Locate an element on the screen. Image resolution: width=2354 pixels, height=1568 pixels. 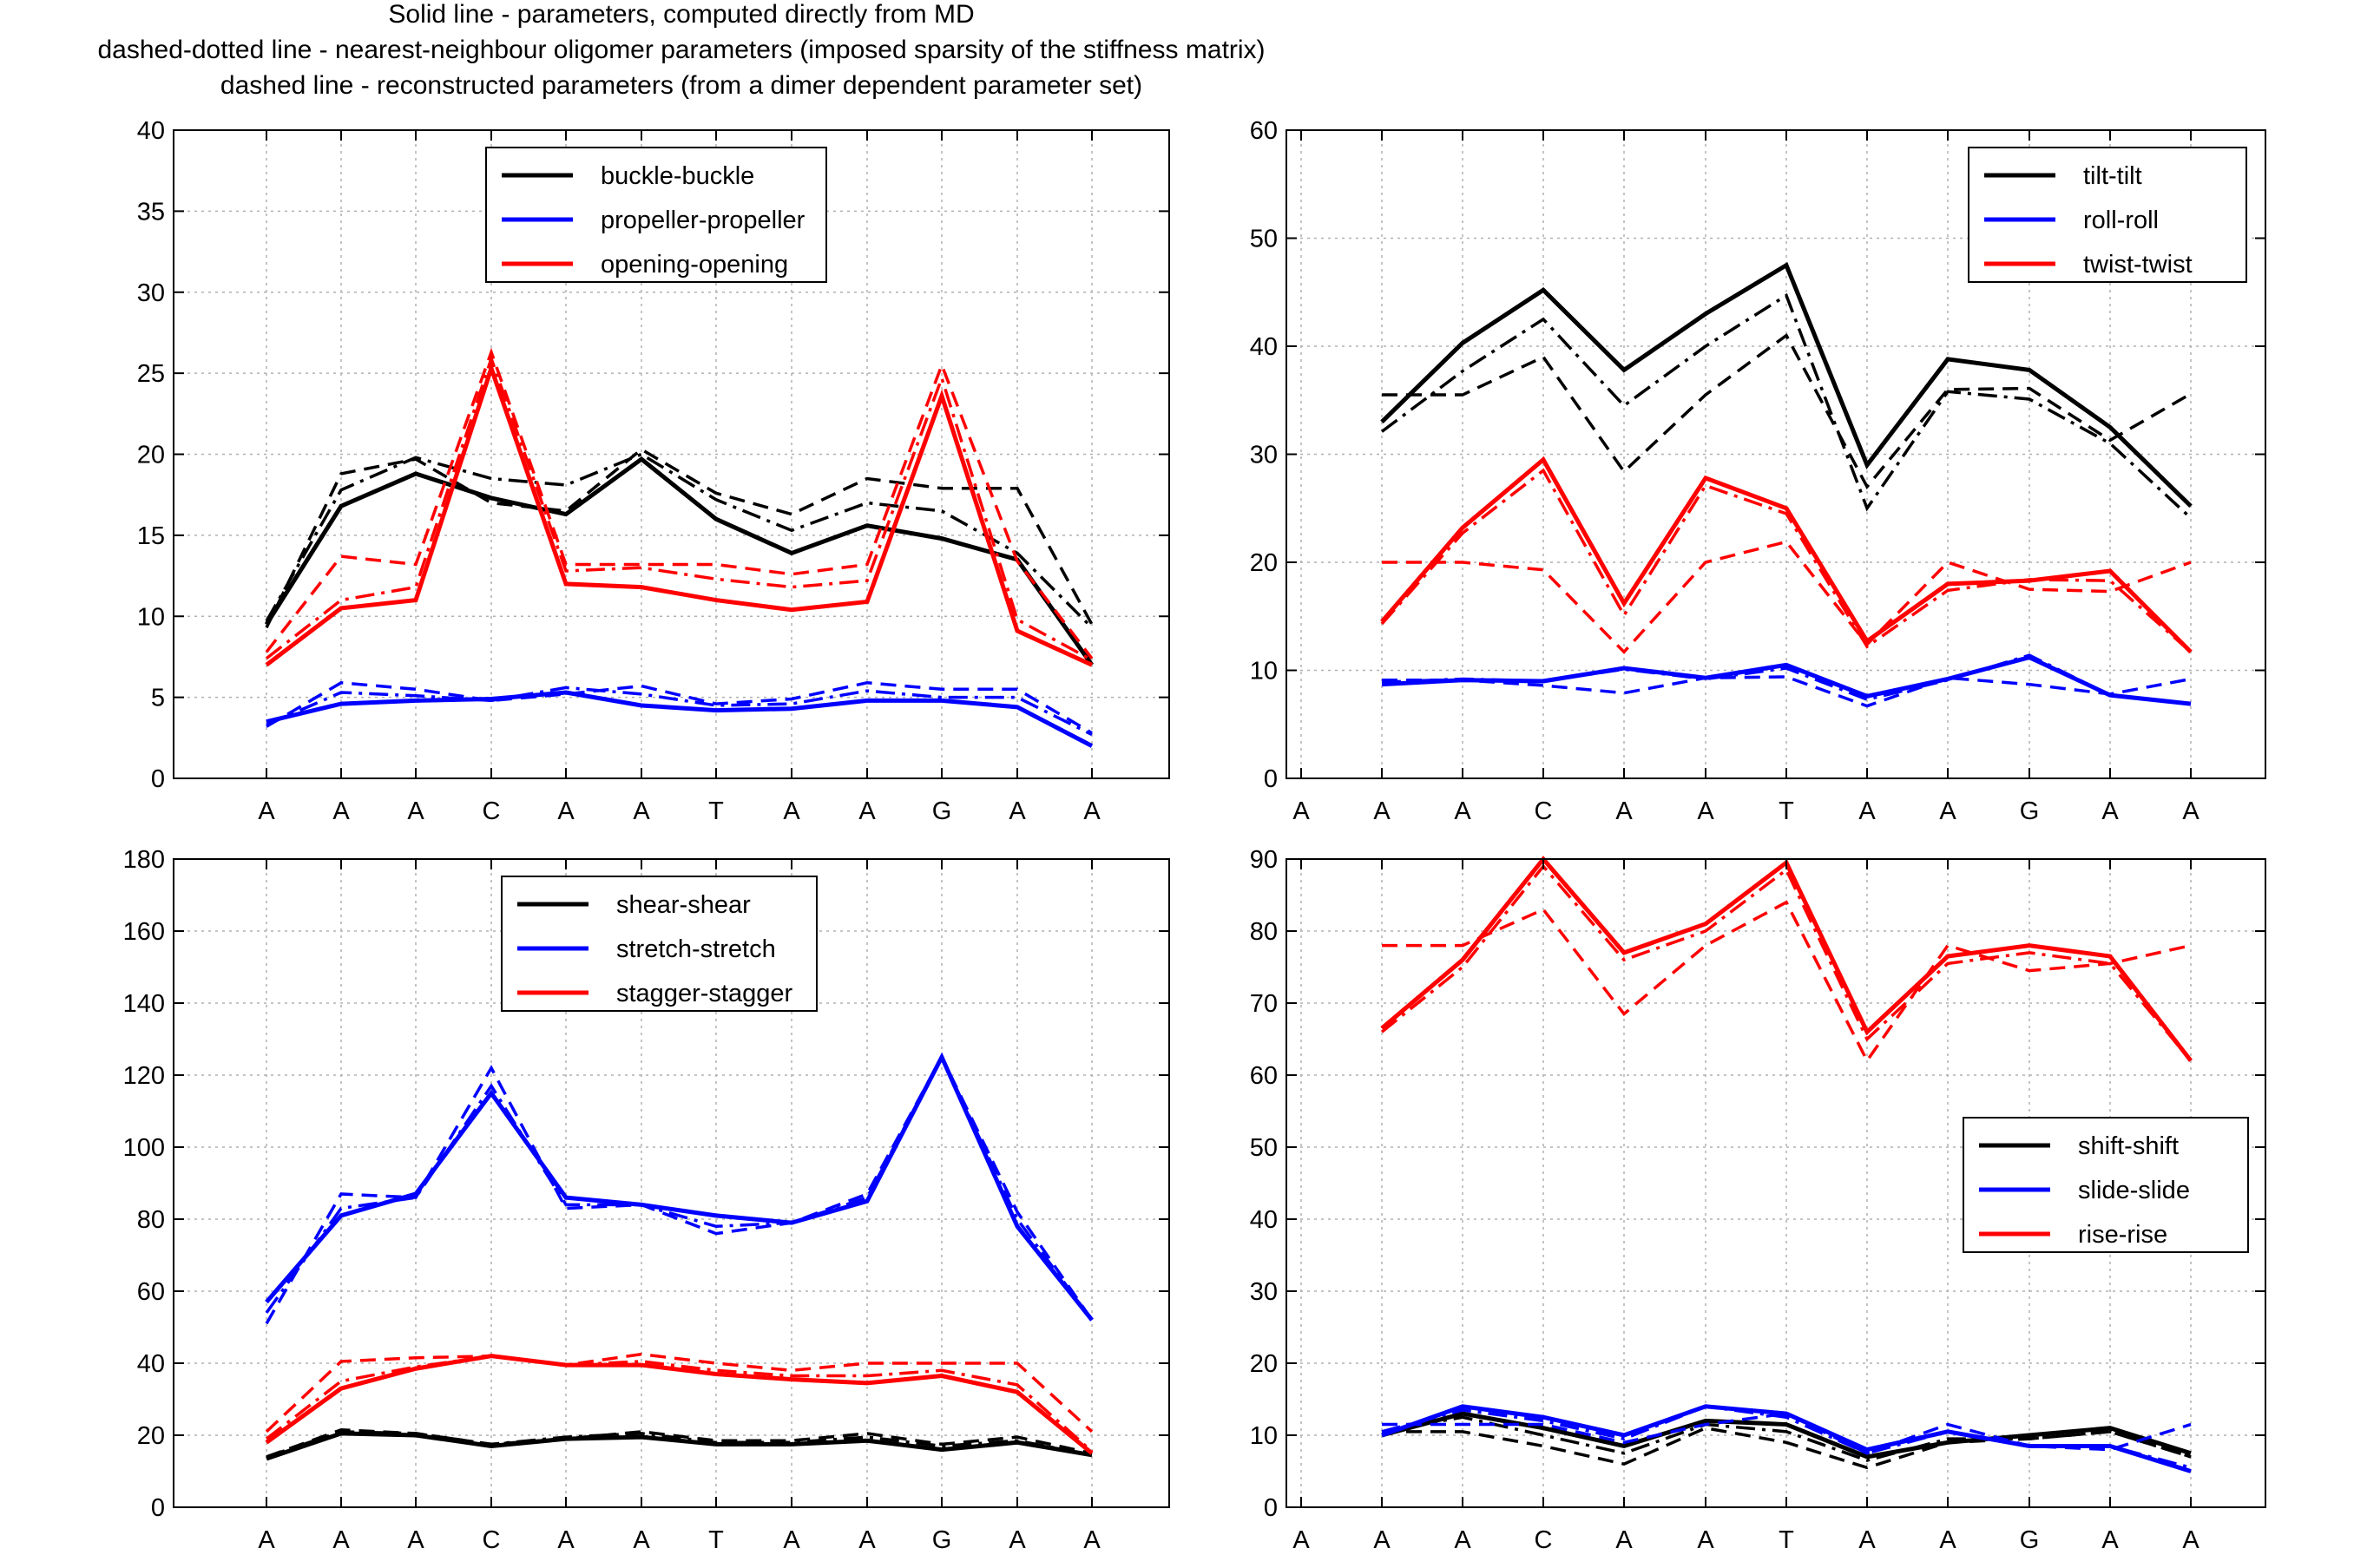
series-line-rise-rise-dashdot is located at coordinates (1787, 962).